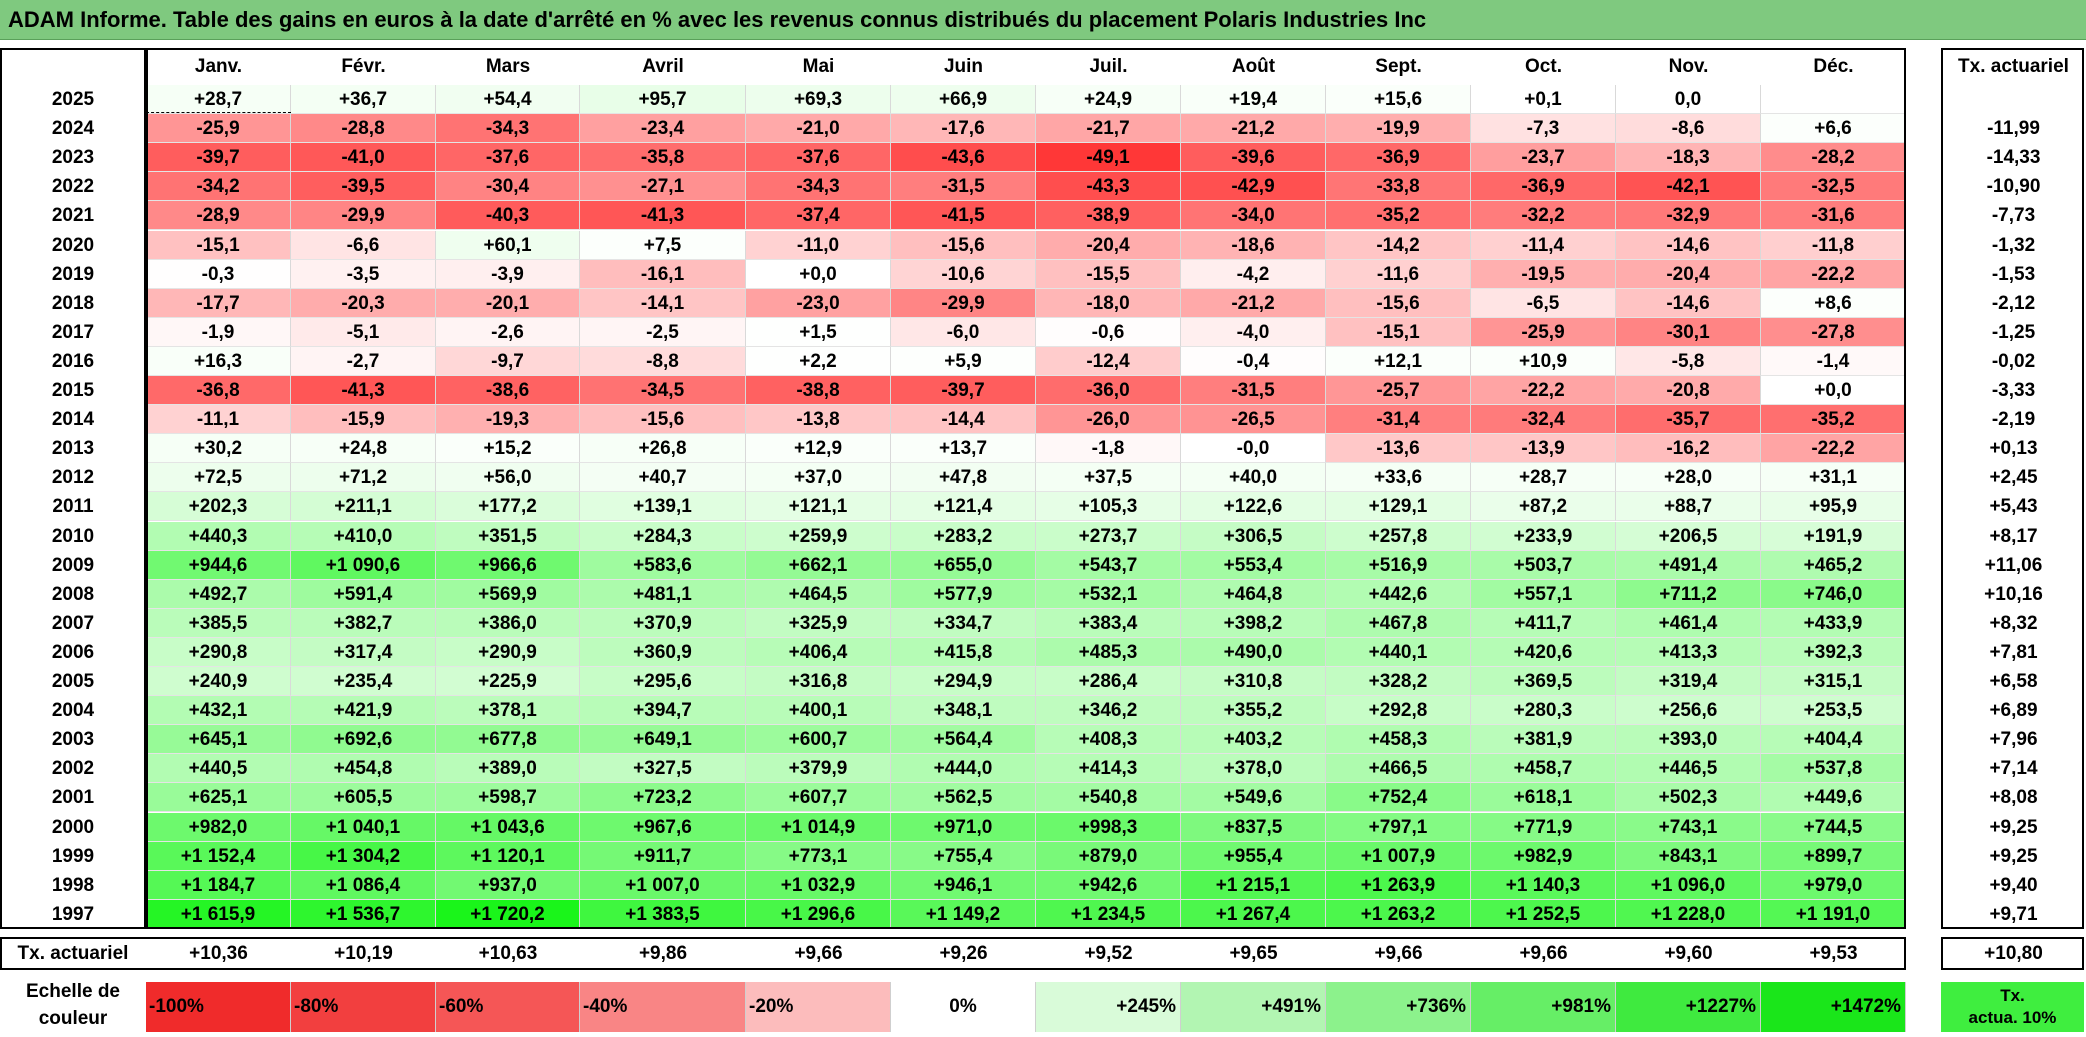 Image resolution: width=2086 pixels, height=1037 pixels. I want to click on table-cell: +346,2, so click(1108, 711).